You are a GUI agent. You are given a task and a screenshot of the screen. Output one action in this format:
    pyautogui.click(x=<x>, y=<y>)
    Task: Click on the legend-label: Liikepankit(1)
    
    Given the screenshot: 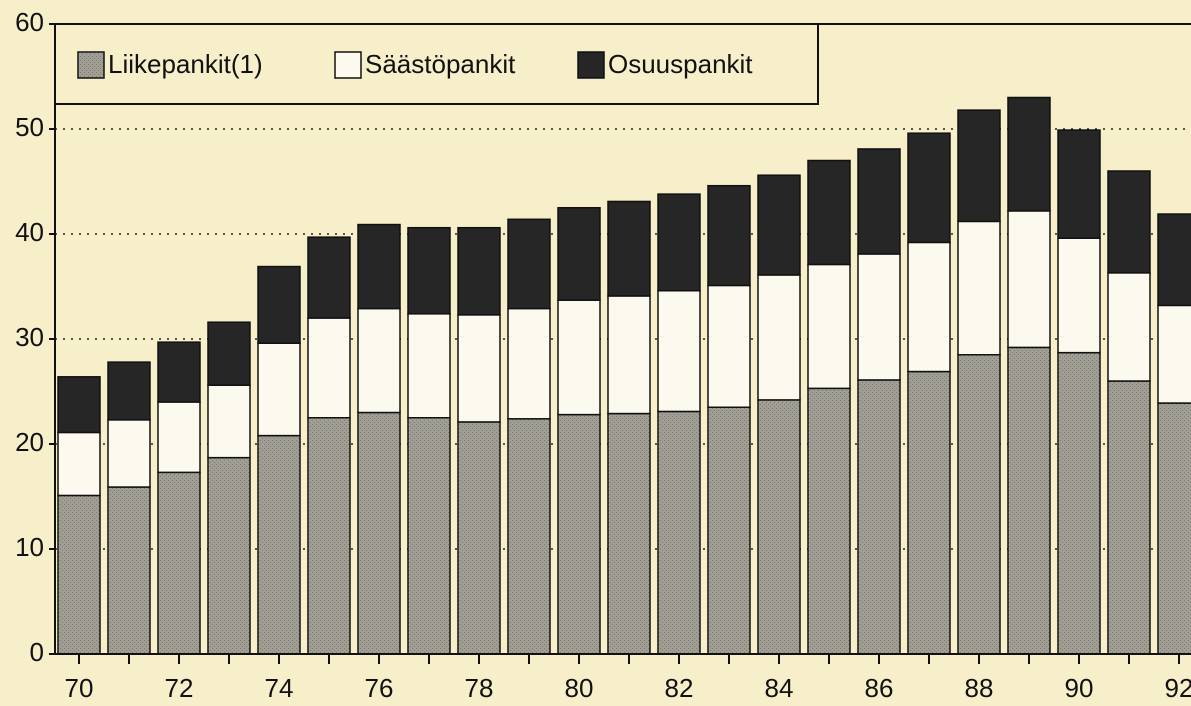 What is the action you would take?
    pyautogui.click(x=185, y=64)
    